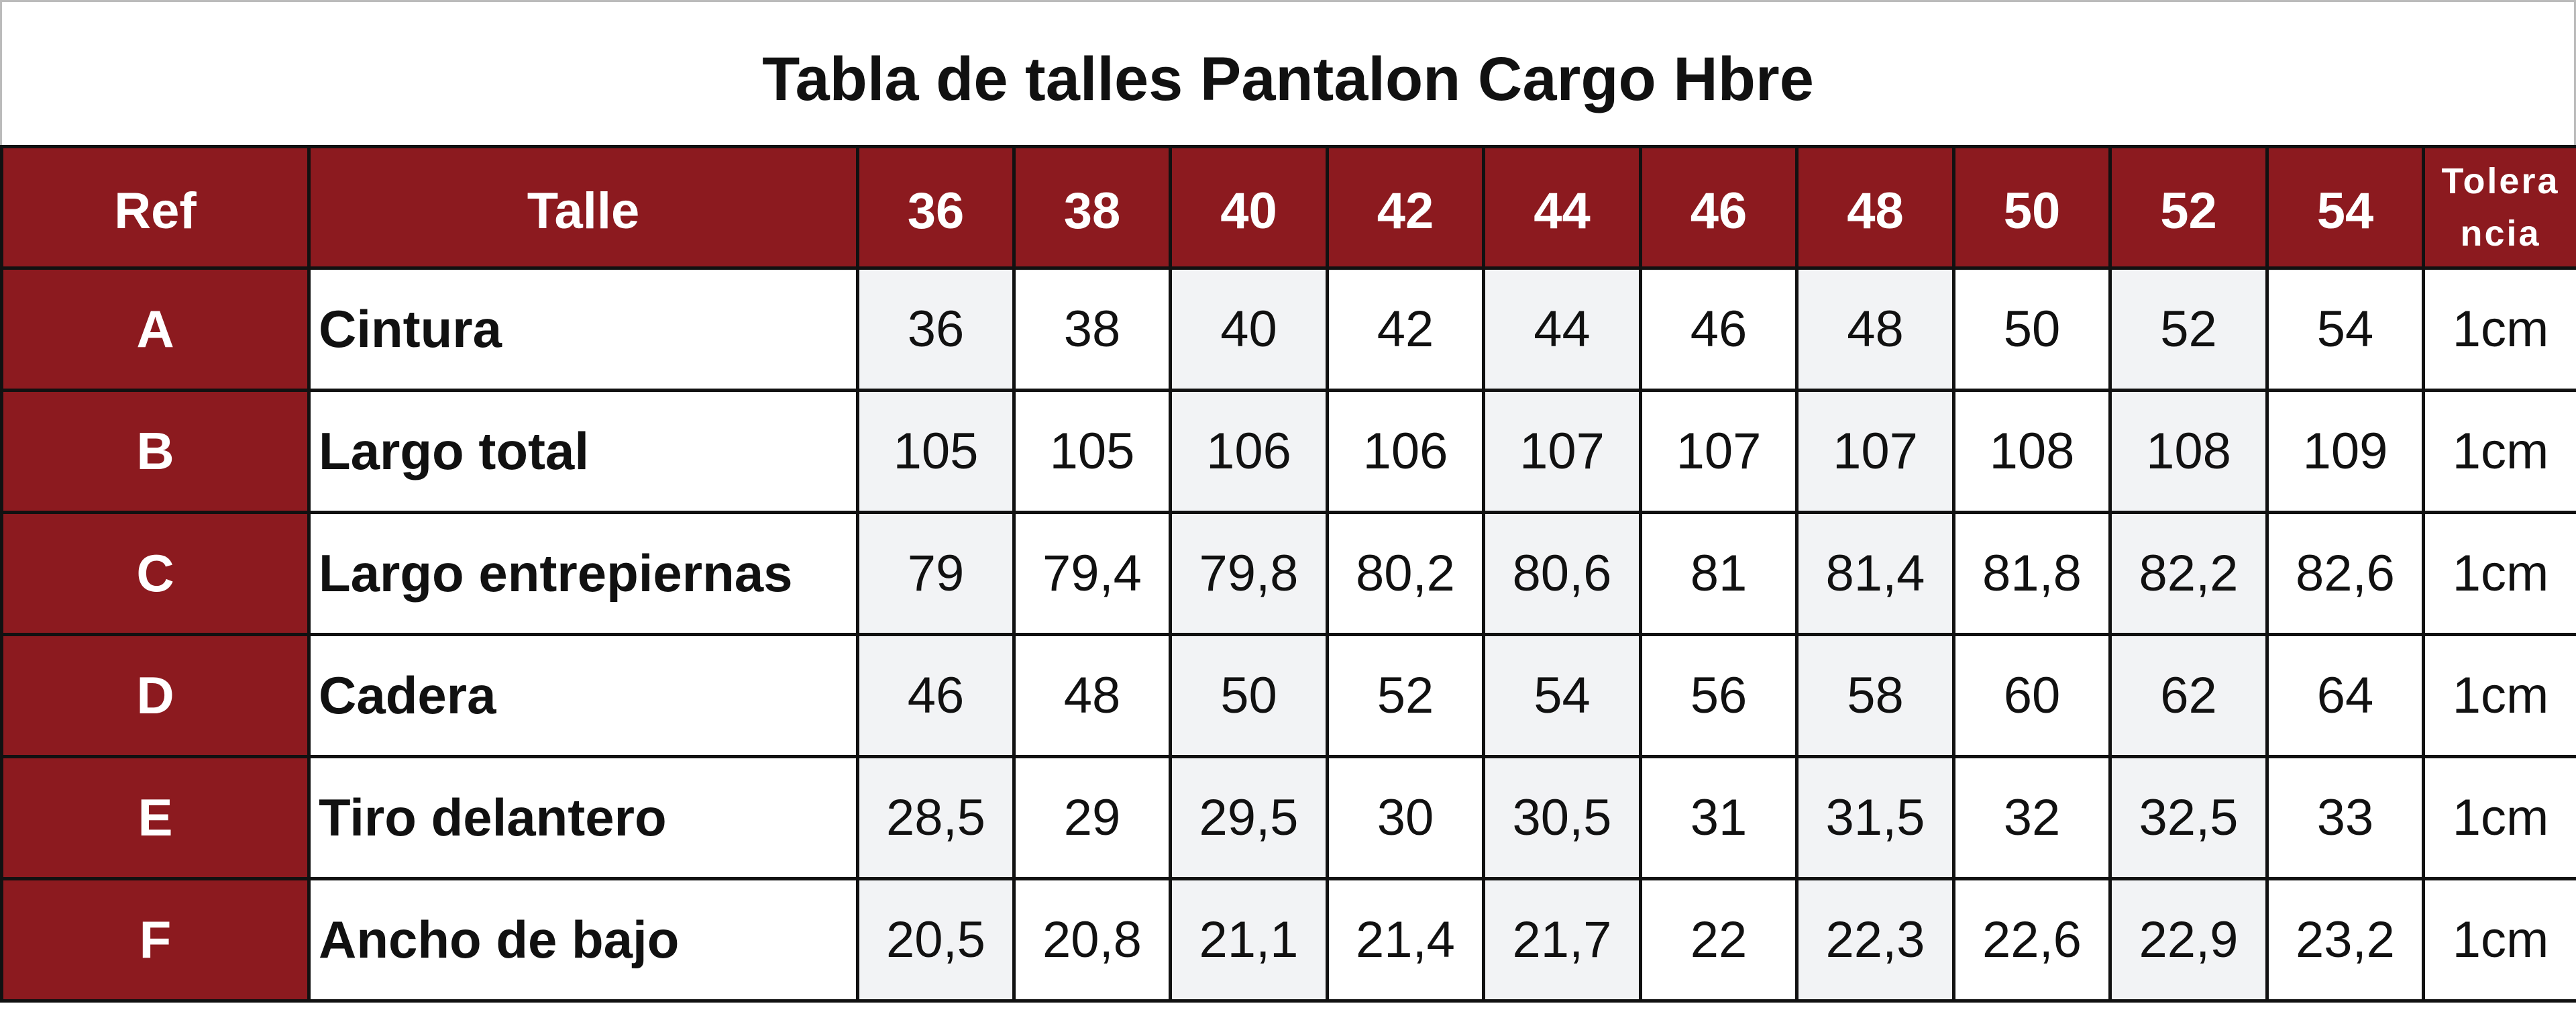 This screenshot has height=1016, width=2576. I want to click on value-cell: 22,9, so click(2188, 940).